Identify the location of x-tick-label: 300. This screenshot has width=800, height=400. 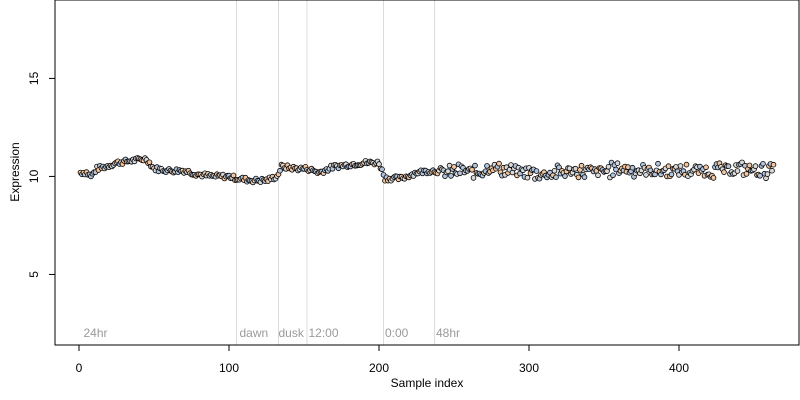
(529, 368).